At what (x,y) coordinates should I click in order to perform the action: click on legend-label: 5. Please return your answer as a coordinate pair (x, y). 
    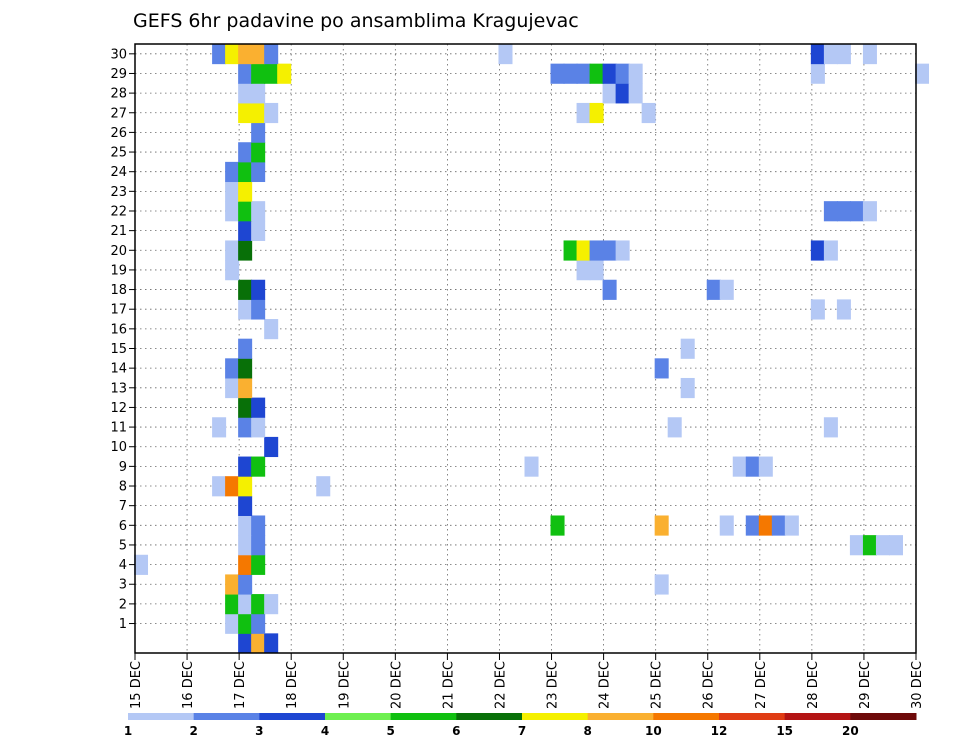
    Looking at the image, I should click on (390, 731).